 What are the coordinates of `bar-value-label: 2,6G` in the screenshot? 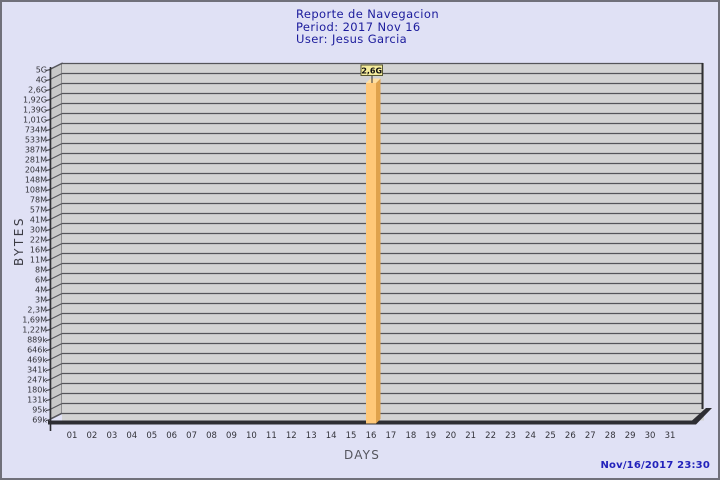 It's located at (371, 73).